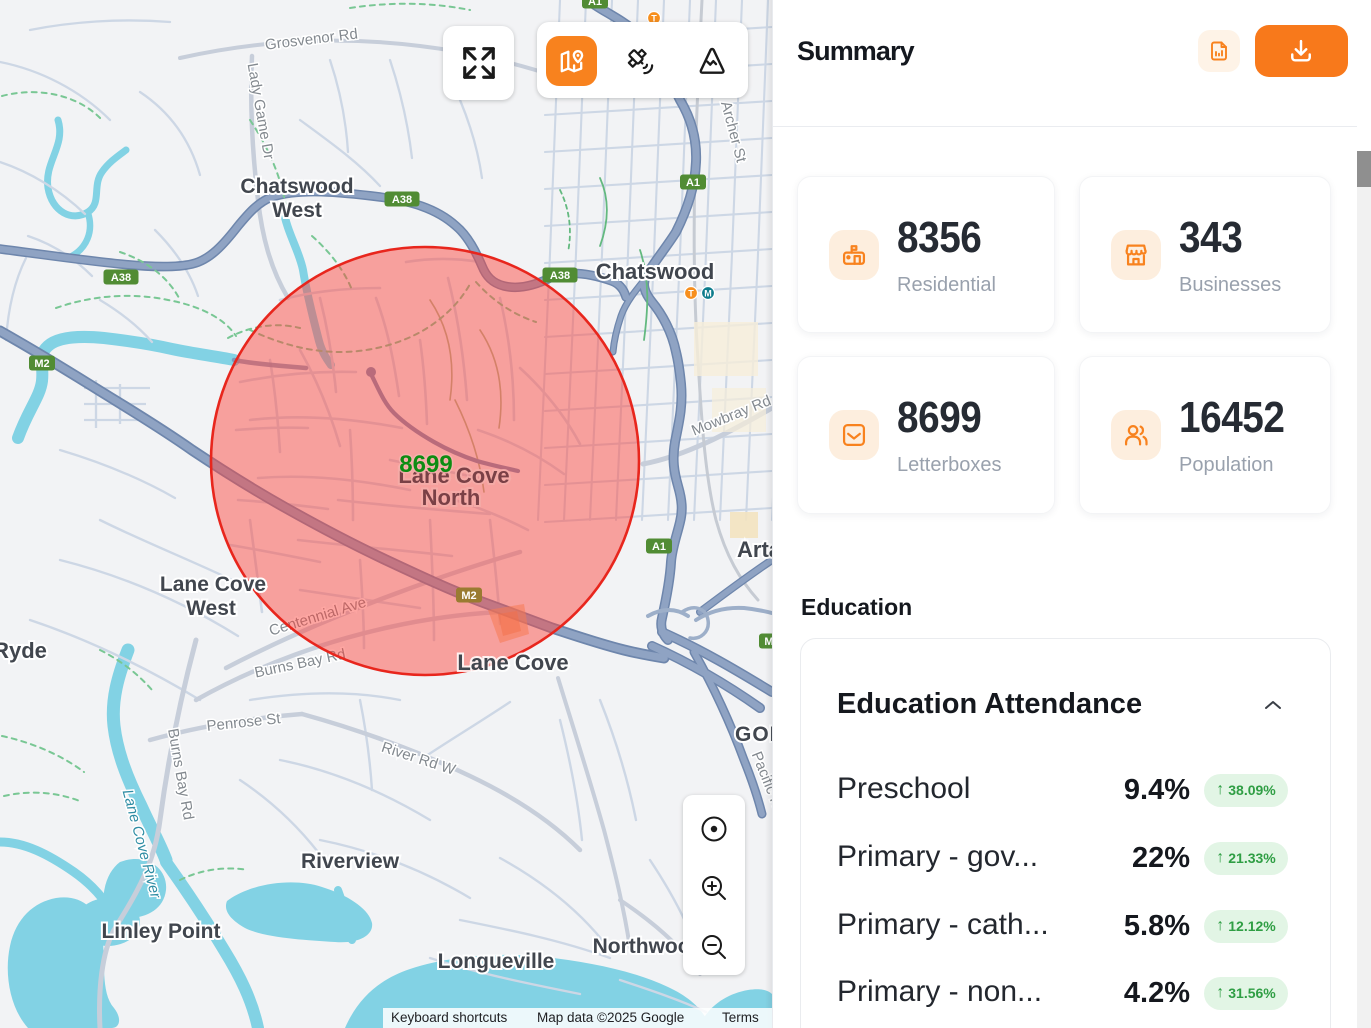  Describe the element at coordinates (708, 294) in the screenshot. I see `svg-text: M` at that location.